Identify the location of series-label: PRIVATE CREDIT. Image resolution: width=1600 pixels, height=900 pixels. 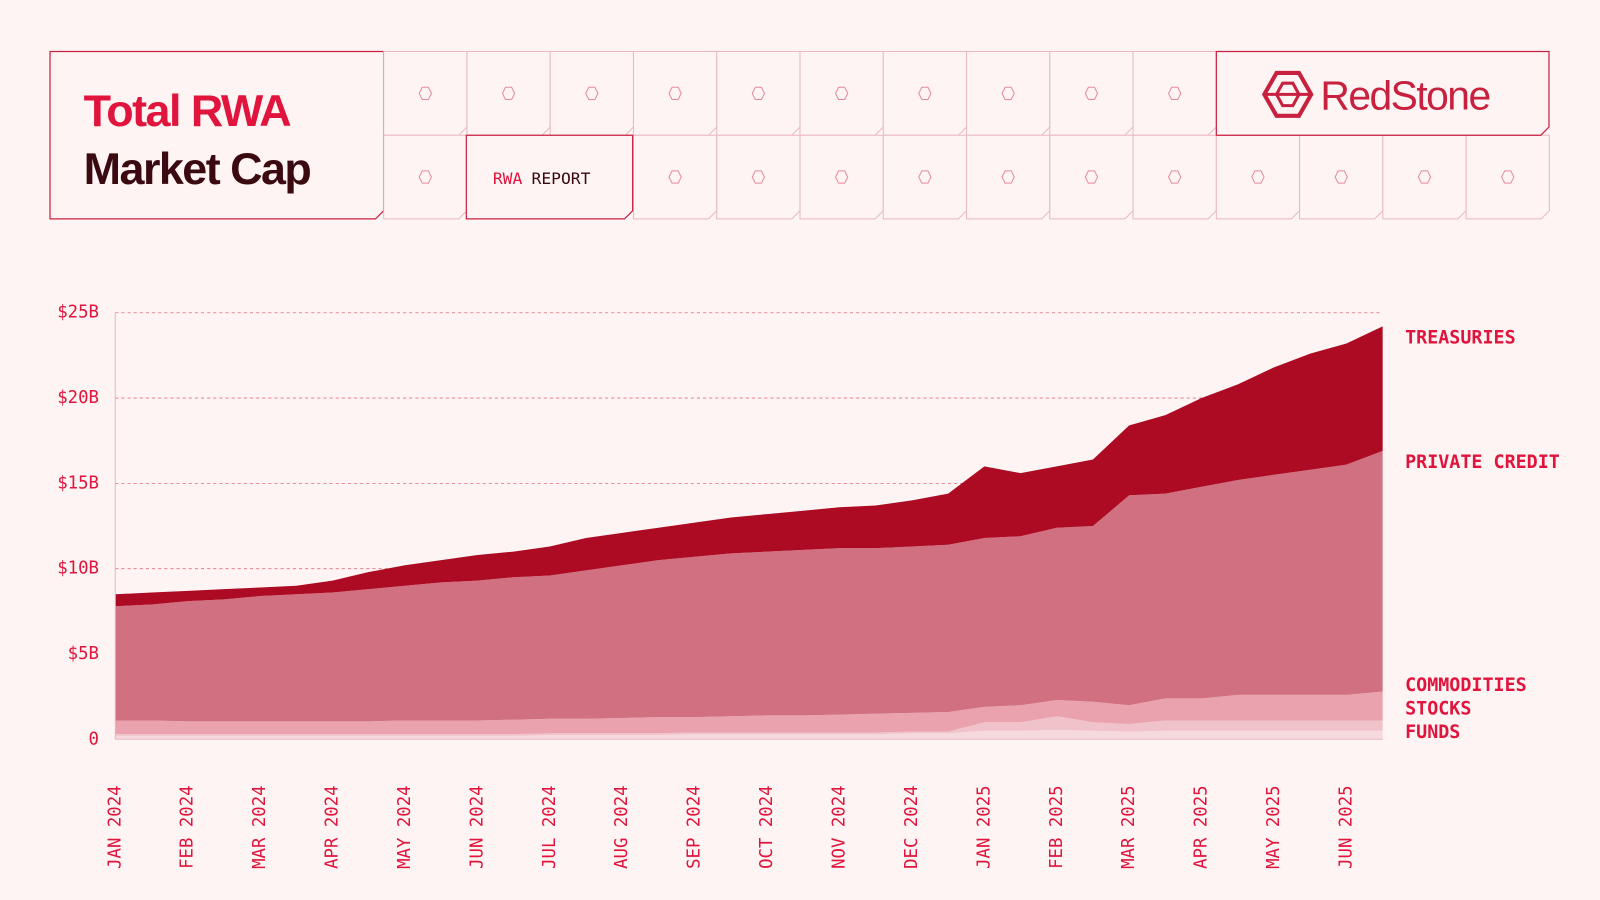
(1482, 462).